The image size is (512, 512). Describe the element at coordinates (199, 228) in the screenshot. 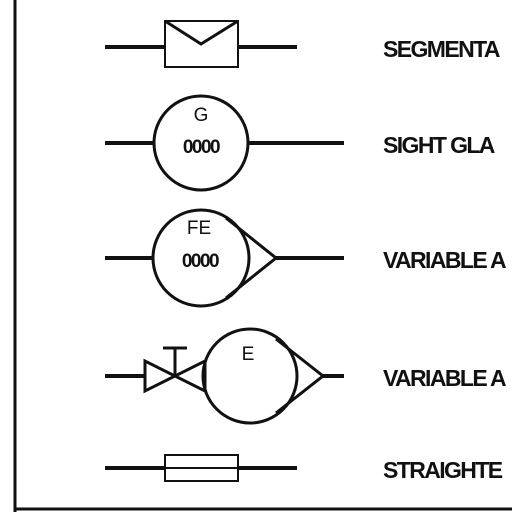

I see `variable-area-tag: FE` at that location.